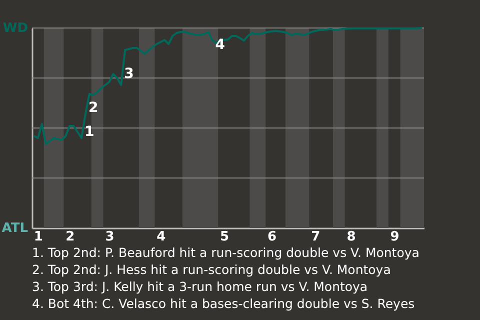 Image resolution: width=480 pixels, height=320 pixels. Describe the element at coordinates (89, 132) in the screenshot. I see `annotation: 1` at that location.